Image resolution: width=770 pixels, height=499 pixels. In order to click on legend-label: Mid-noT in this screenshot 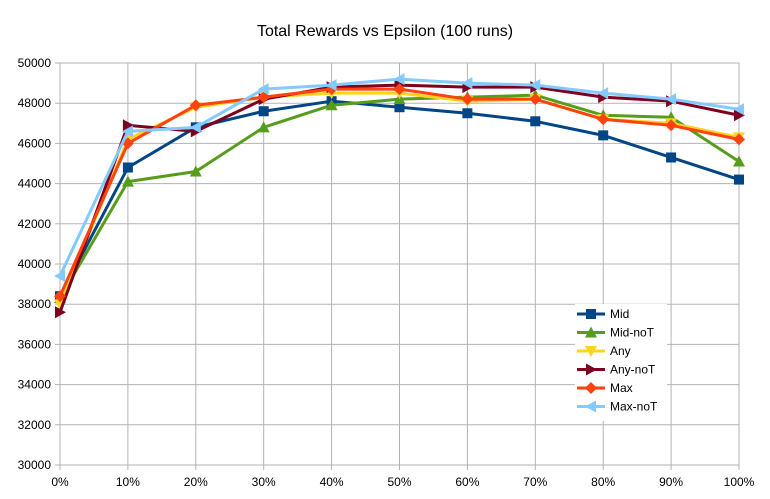, I will do `click(632, 333)`.